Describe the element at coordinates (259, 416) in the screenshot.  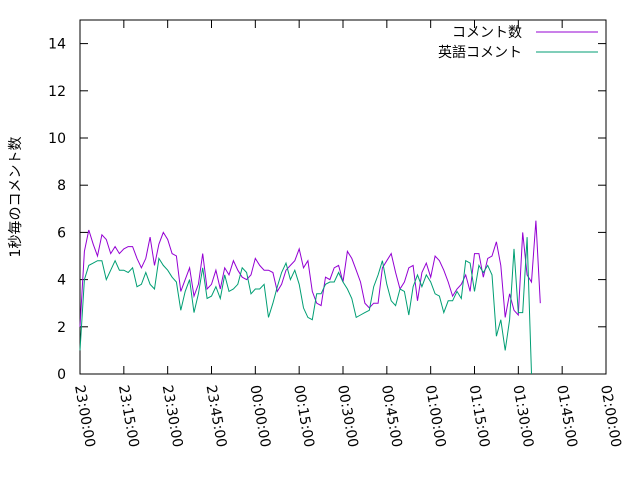
I see `x-tick-label: 00:00:00` at that location.